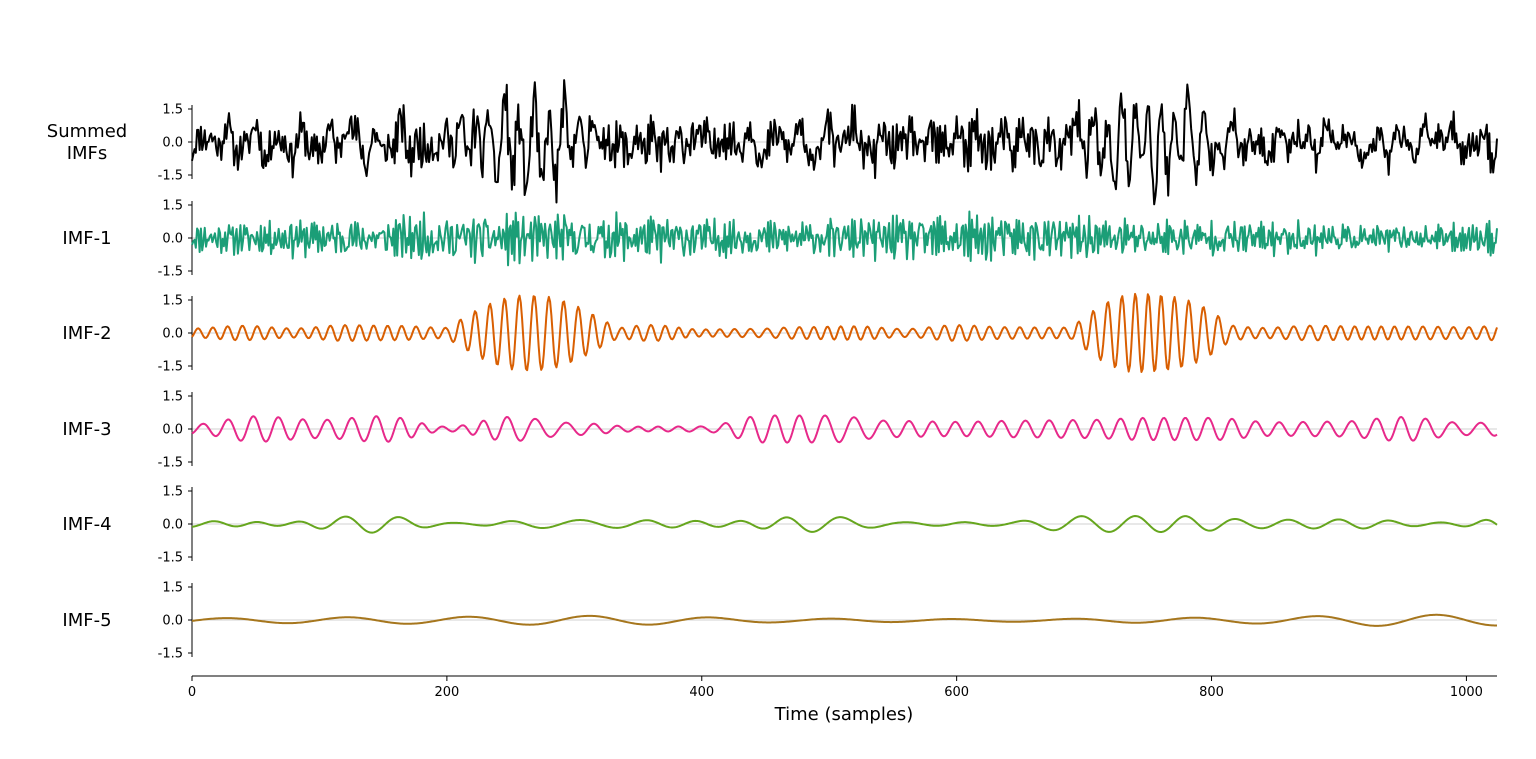  I want to click on x-tick-label: 0, so click(192, 692).